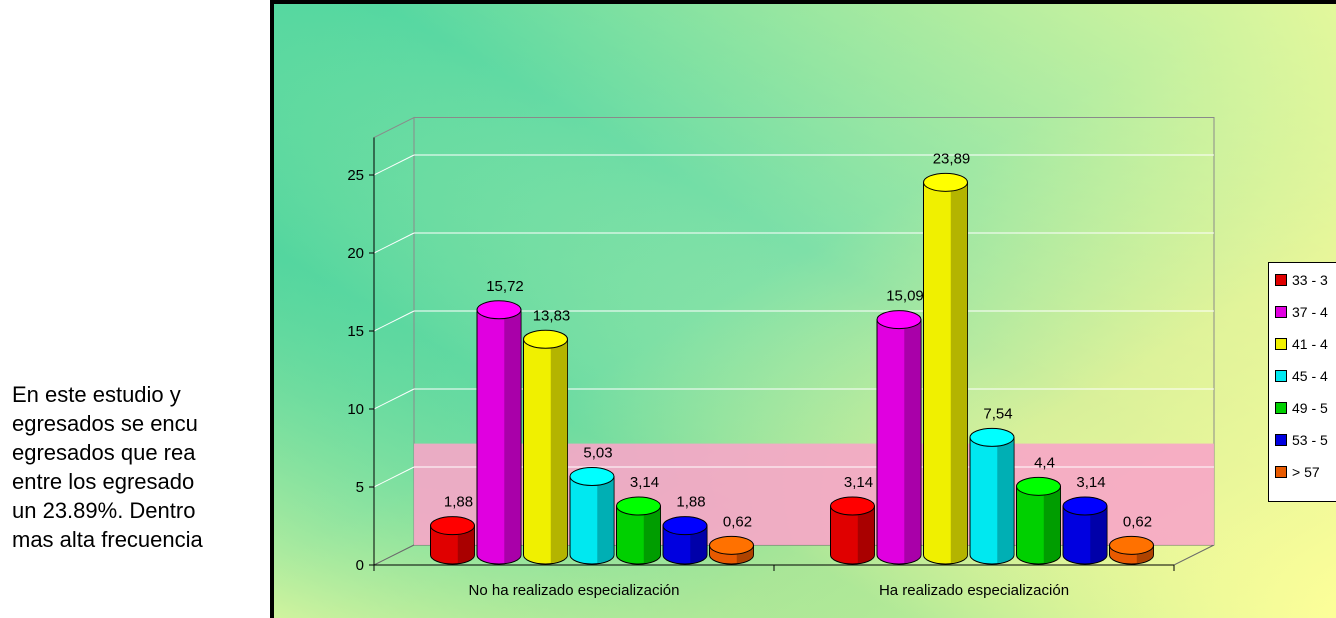  Describe the element at coordinates (552, 315) in the screenshot. I see `data-label: 13,83` at that location.